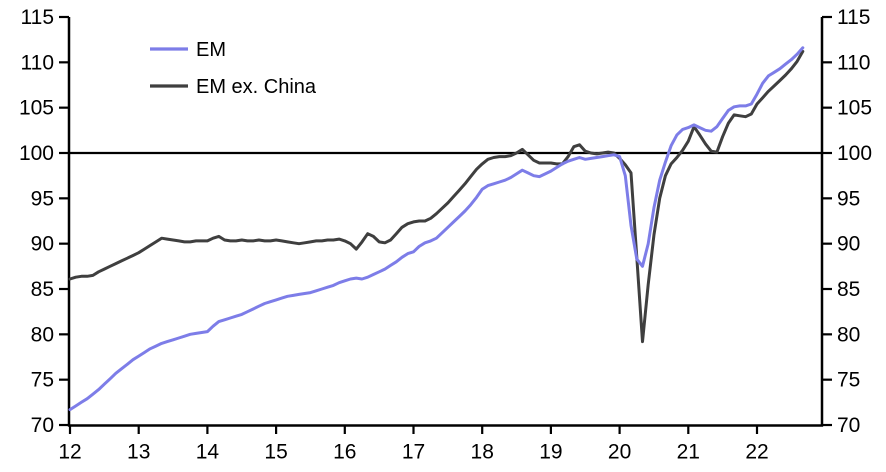 This screenshot has width=886, height=472. What do you see at coordinates (848, 244) in the screenshot?
I see `y-tick-label-right: 90` at bounding box center [848, 244].